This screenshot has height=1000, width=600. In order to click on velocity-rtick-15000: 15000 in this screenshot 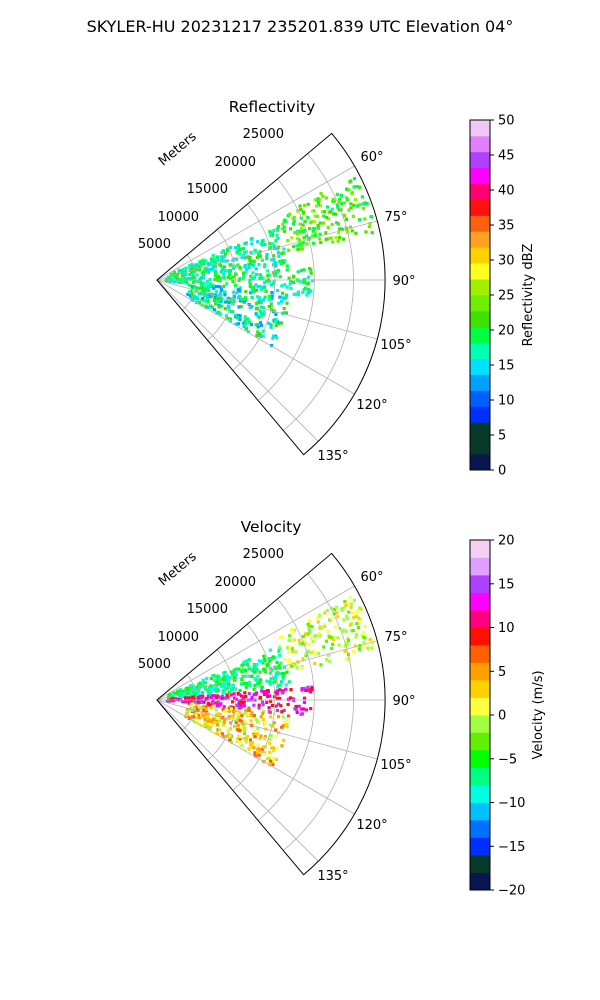, I will do `click(207, 609)`.